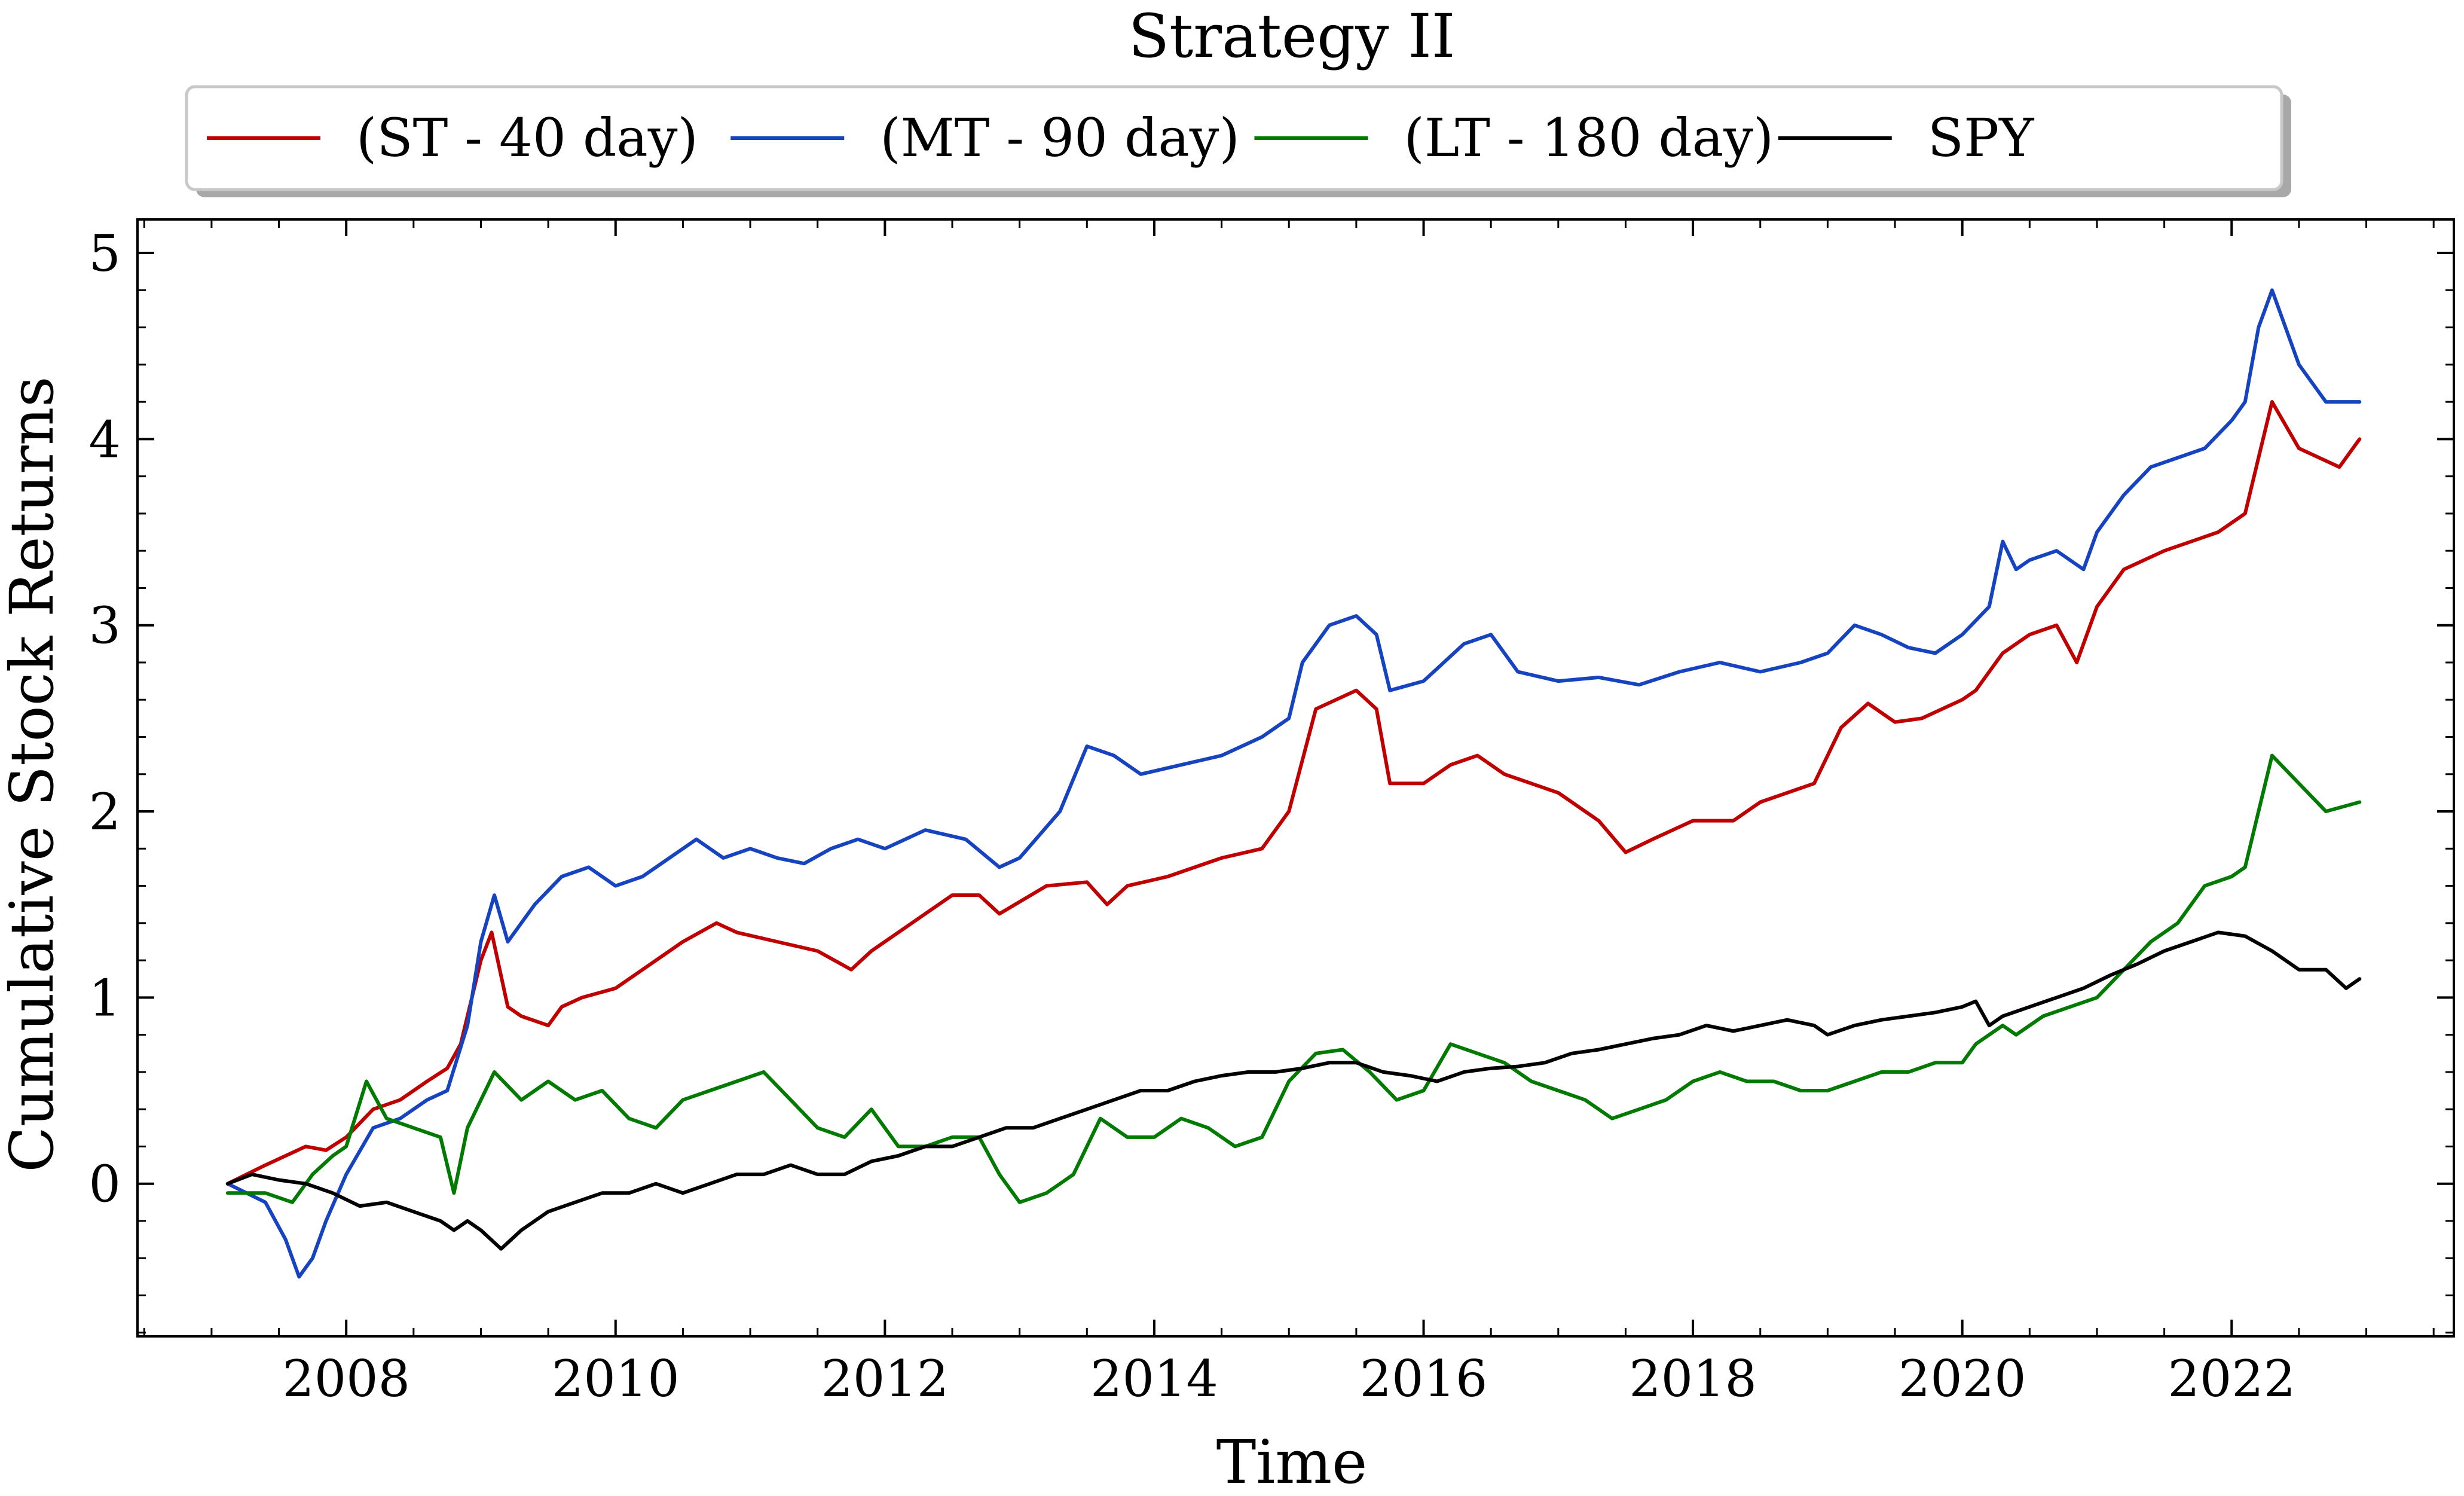  I want to click on legend-box, so click(1234, 138).